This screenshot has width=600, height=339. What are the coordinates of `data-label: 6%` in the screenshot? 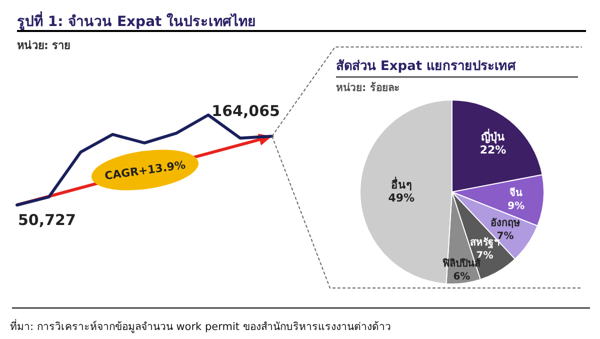 It's located at (461, 277).